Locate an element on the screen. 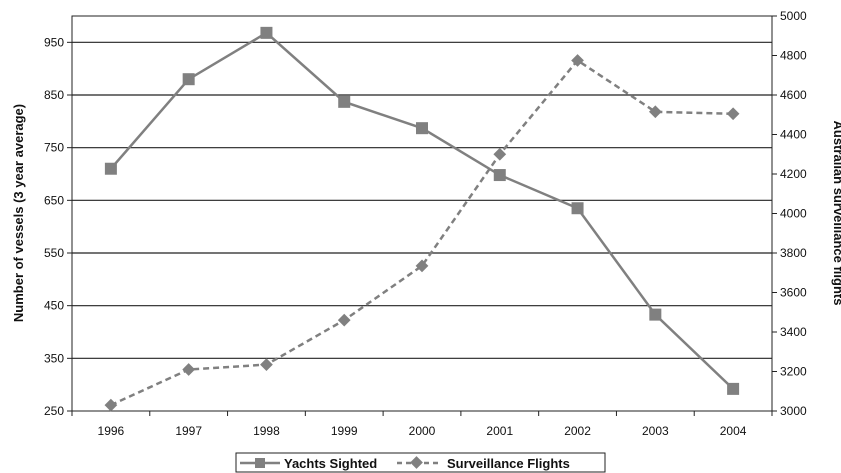 The width and height of the screenshot is (841, 473). y-tick-label: 350 is located at coordinates (54, 358).